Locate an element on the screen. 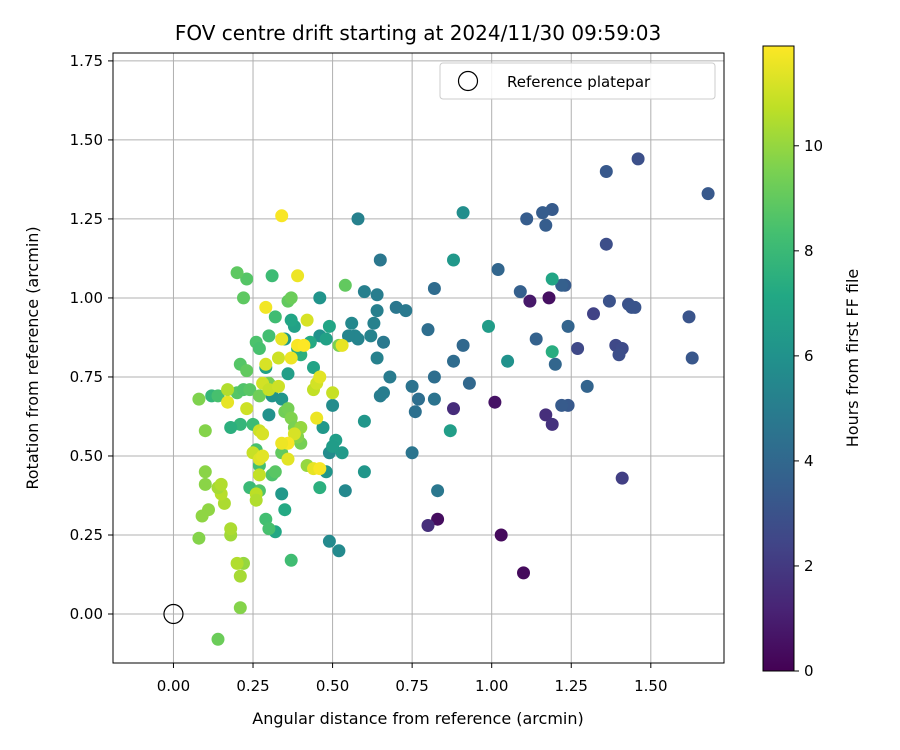 The image size is (900, 750). colorbar-tick-label: 8 is located at coordinates (809, 251).